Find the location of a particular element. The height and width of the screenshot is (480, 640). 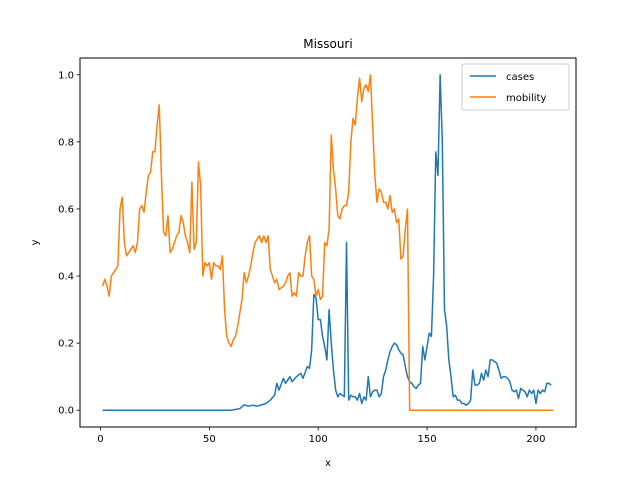

x-tick-label: 200 is located at coordinates (535, 439).